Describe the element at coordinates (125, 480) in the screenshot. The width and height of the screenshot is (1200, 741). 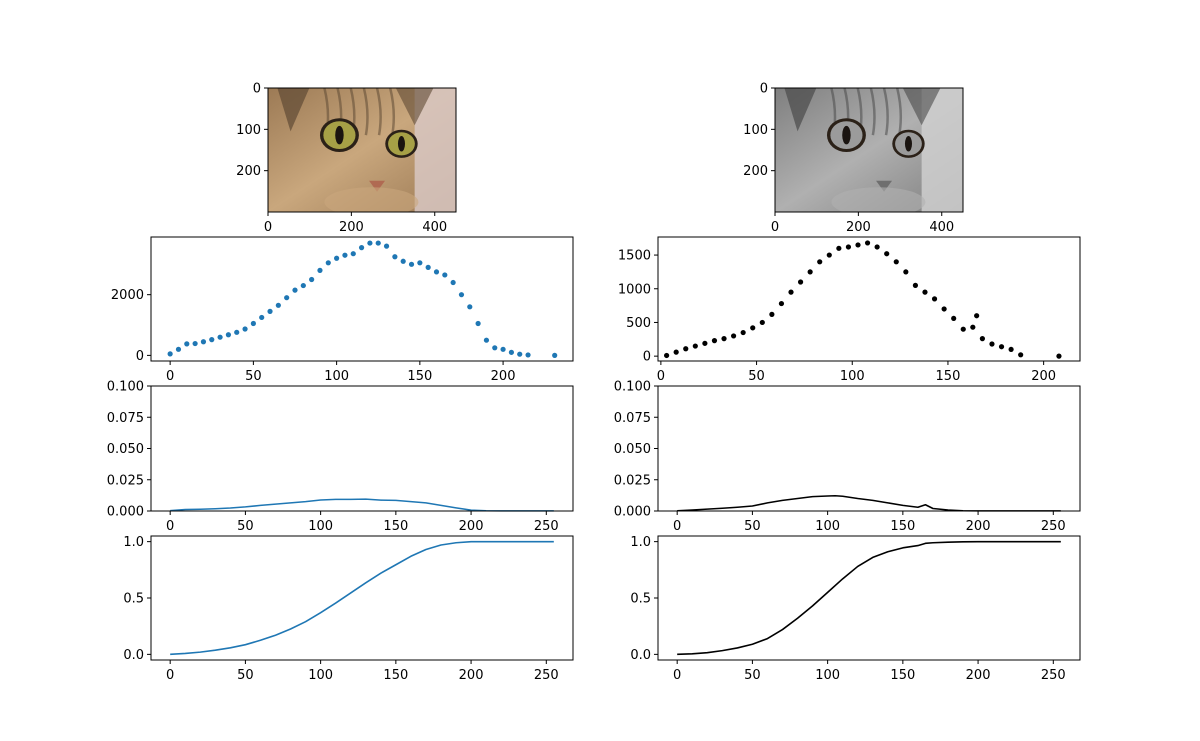
I see `y-tick-label: 0.025` at that location.